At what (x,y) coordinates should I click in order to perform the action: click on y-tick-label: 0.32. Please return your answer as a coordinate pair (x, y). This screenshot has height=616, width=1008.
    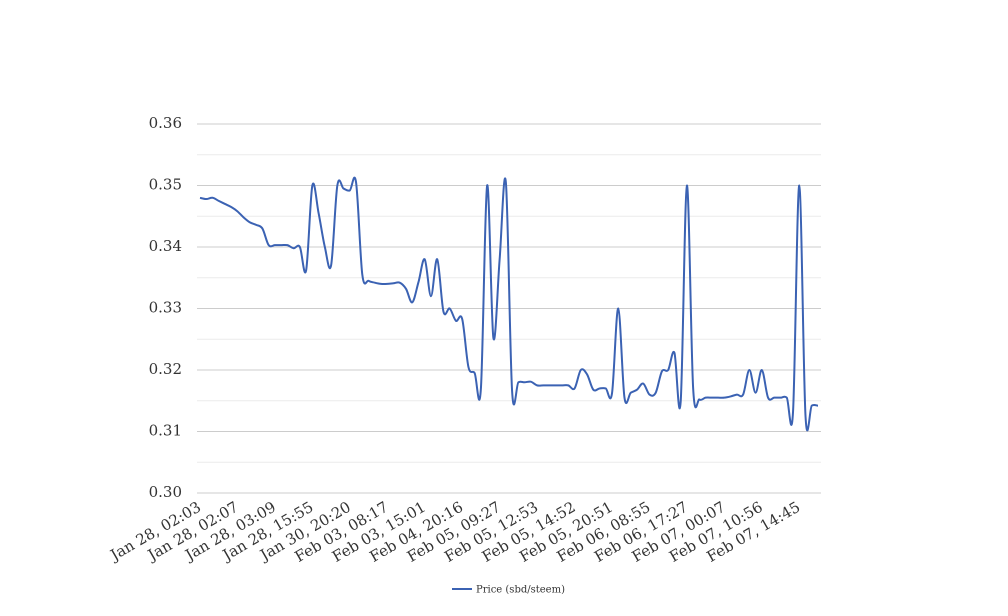
    Looking at the image, I should click on (165, 369).